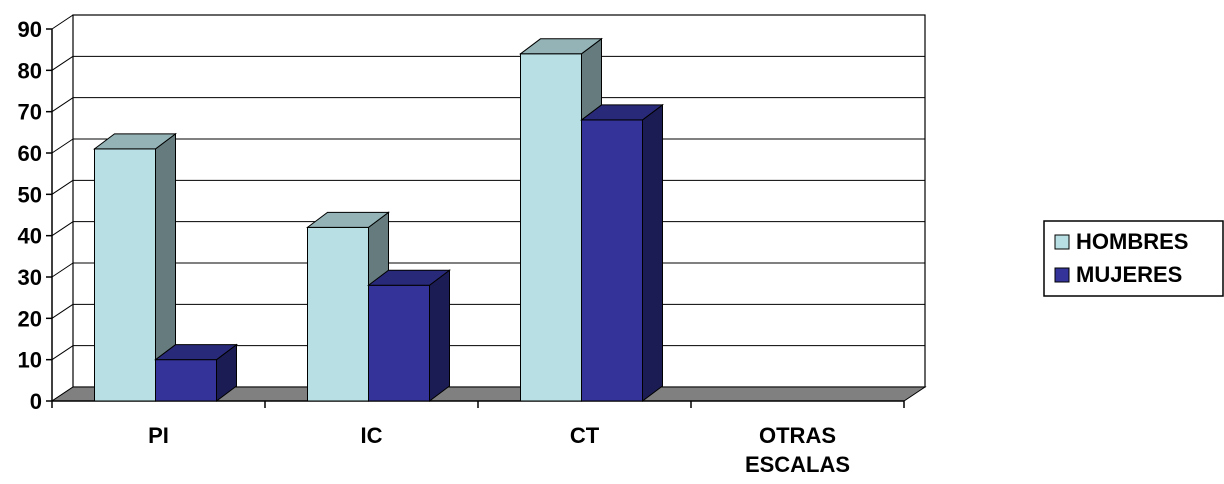 Image resolution: width=1224 pixels, height=484 pixels. I want to click on x-tick-label: IC, so click(372, 435).